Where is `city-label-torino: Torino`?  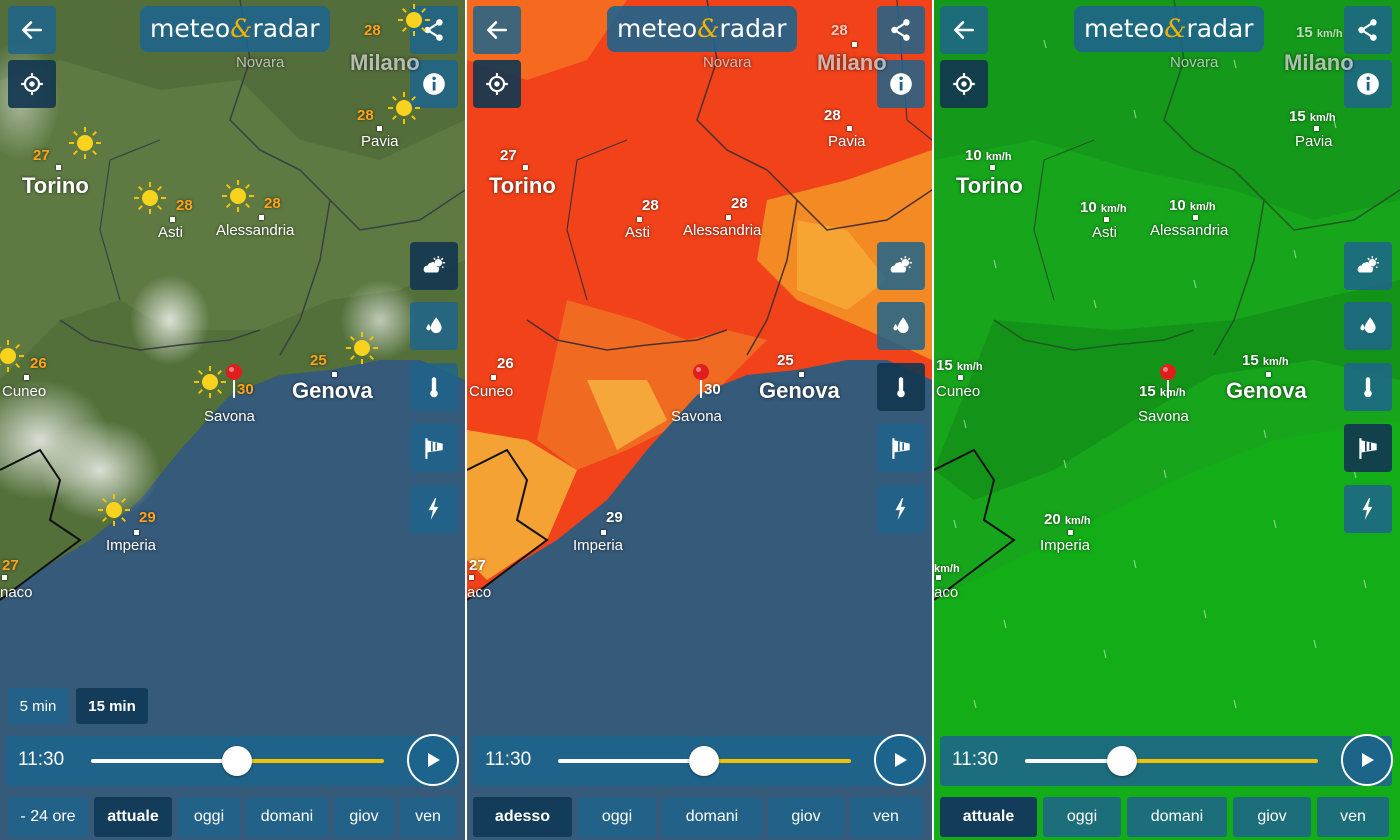
city-label-torino: Torino is located at coordinates (989, 185).